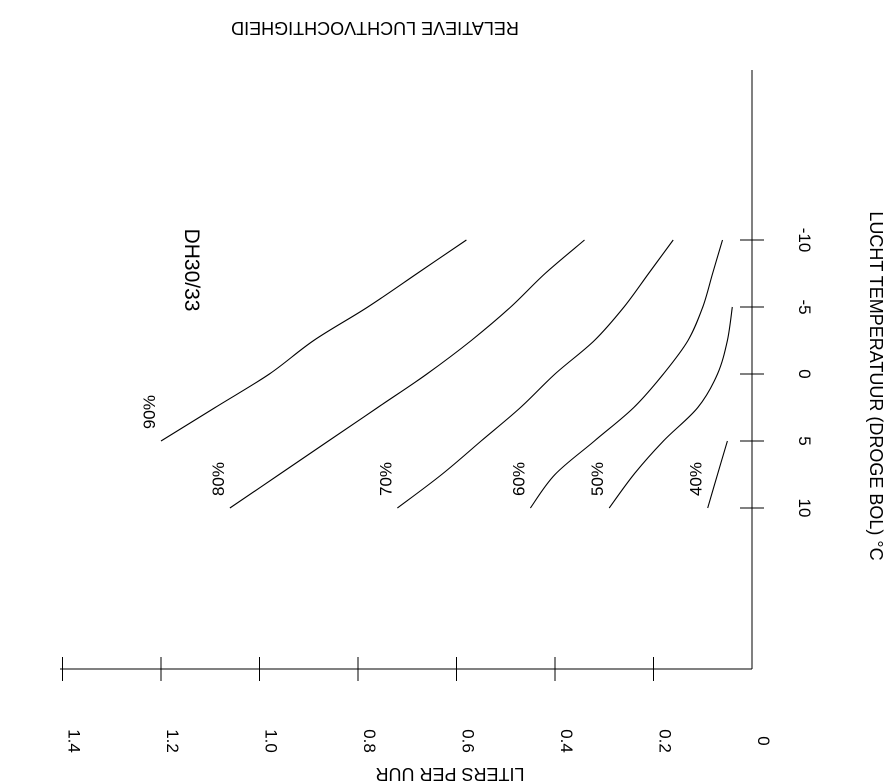 The height and width of the screenshot is (782, 893). I want to click on x-tick-label: 10, so click(804, 508).